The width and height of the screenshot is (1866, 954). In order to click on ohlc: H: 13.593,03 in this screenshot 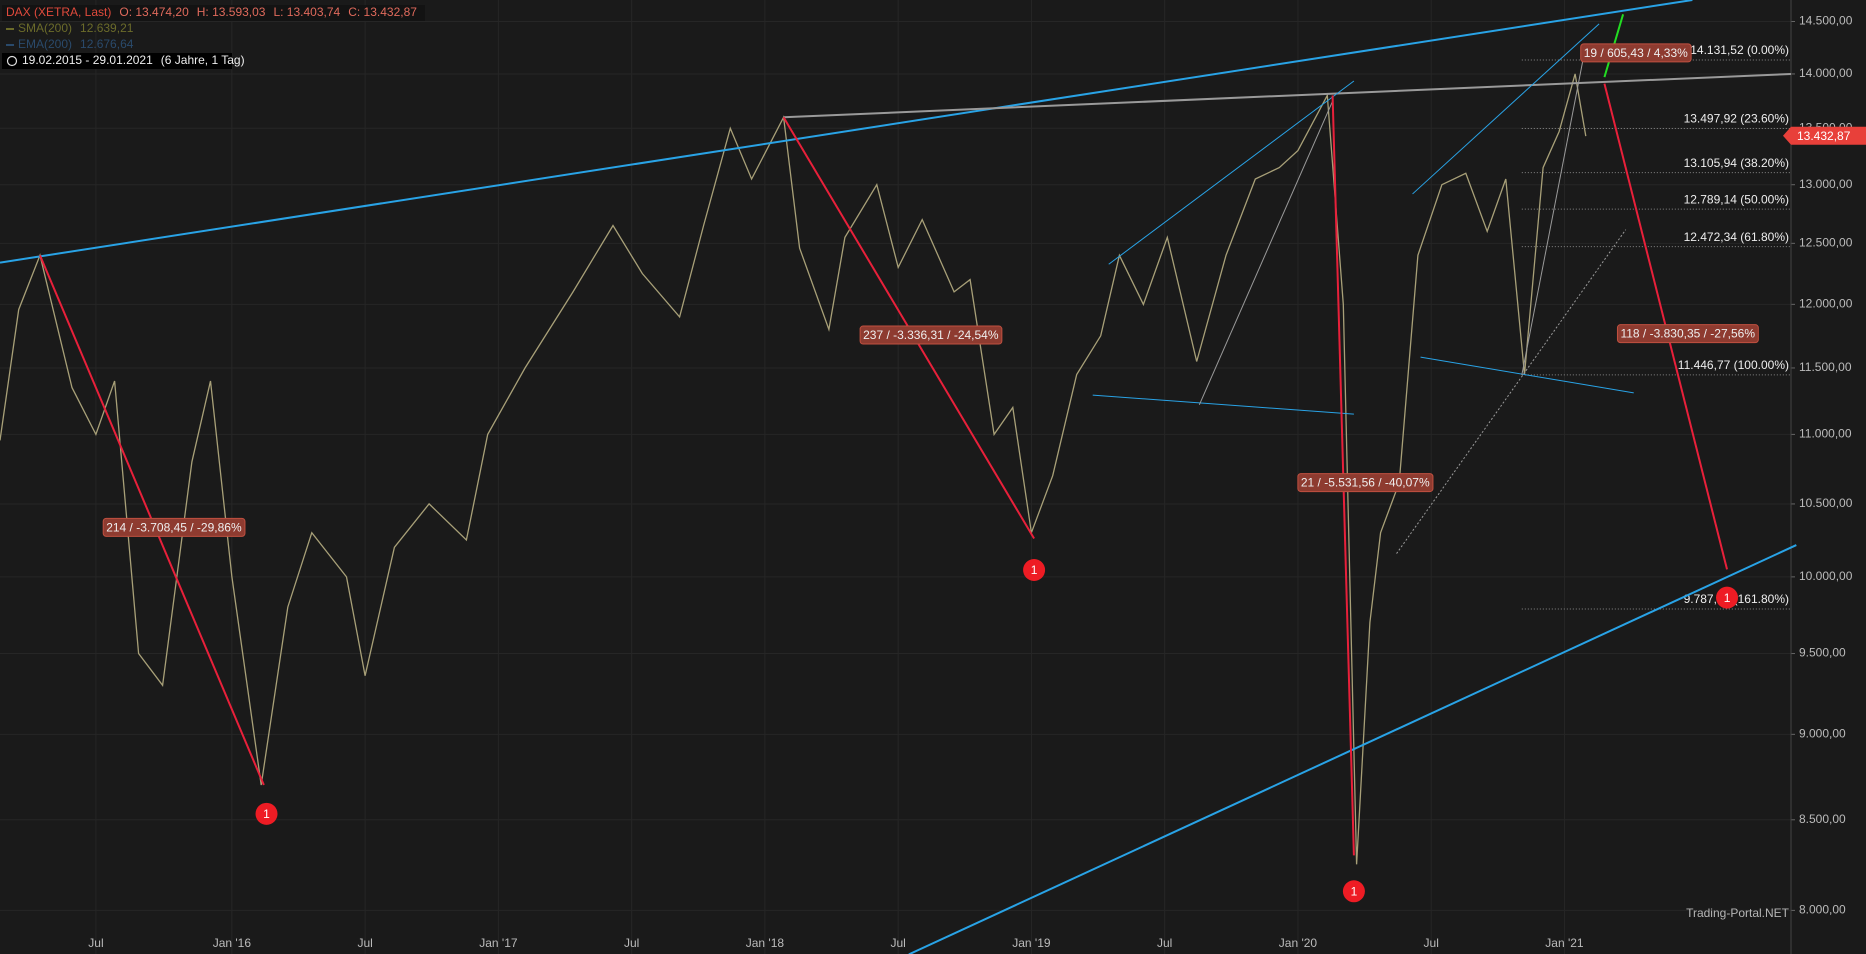, I will do `click(231, 12)`.